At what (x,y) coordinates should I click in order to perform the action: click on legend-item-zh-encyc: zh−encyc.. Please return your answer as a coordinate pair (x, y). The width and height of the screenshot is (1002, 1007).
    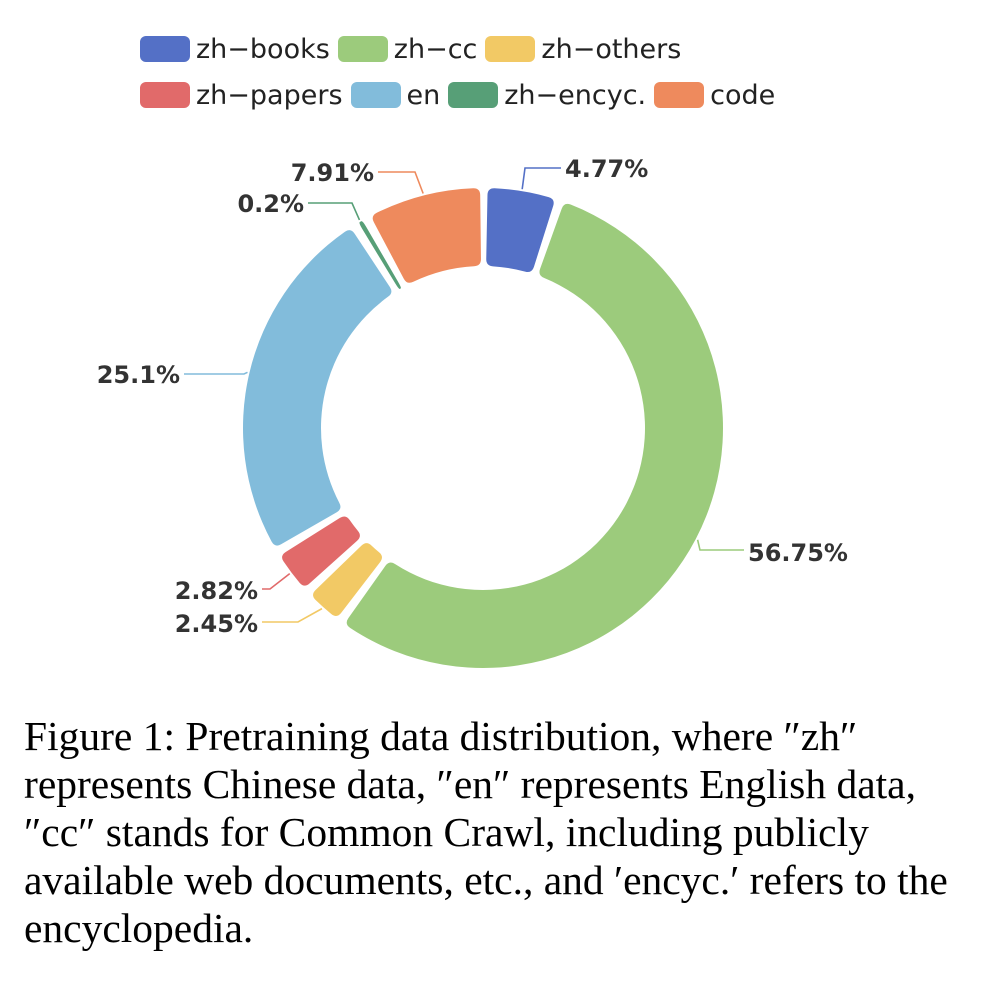
    Looking at the image, I should click on (547, 95).